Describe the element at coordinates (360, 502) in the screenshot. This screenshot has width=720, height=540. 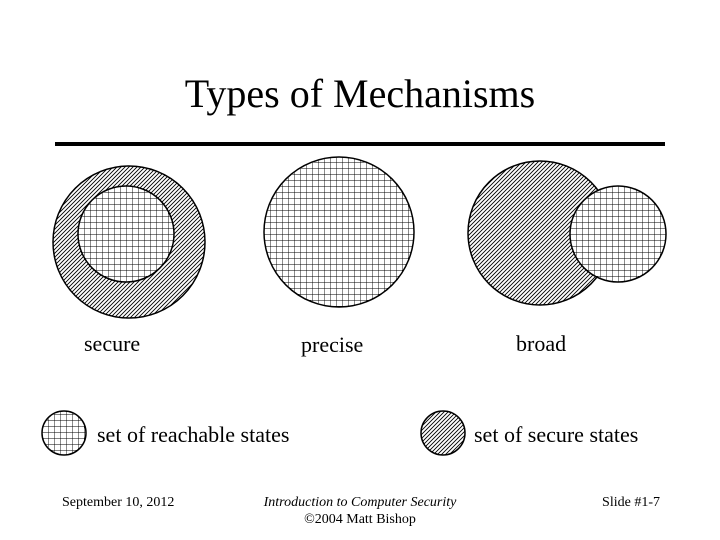
I see `footer-course-title: Introduction to Computer Security` at that location.